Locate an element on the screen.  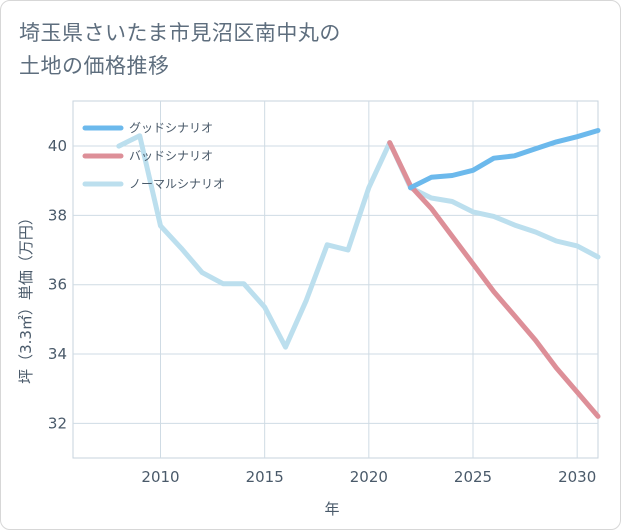
y-tick-label: 36 is located at coordinates (57, 285).